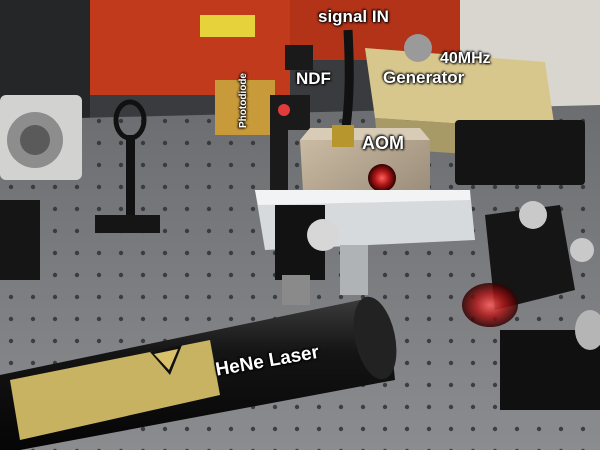 This screenshot has width=600, height=450. I want to click on aom-label: AOM, so click(383, 143).